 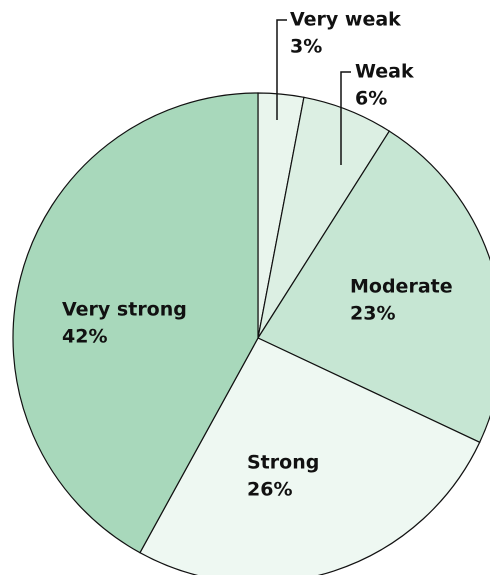 What do you see at coordinates (345, 20) in the screenshot?
I see `slice-label: Very weak` at bounding box center [345, 20].